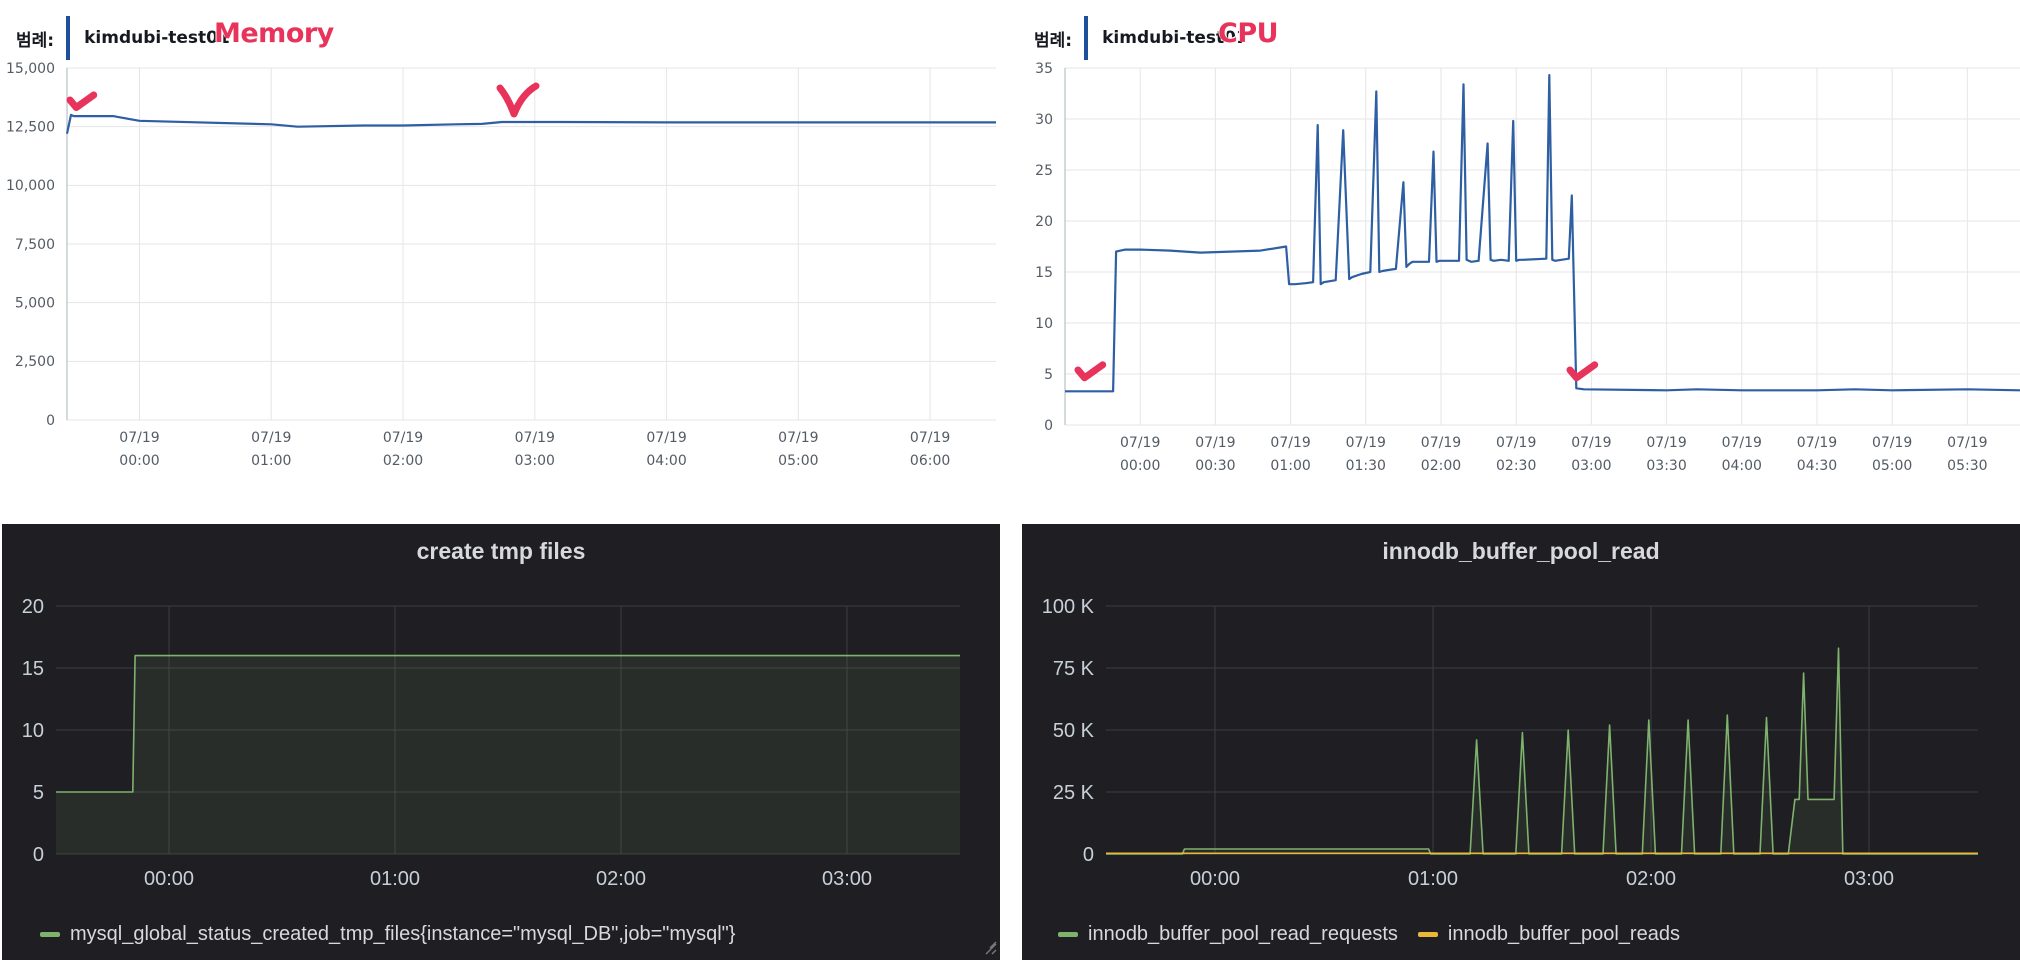 This screenshot has width=2020, height=960. What do you see at coordinates (501, 551) in the screenshot?
I see `tmp-files-title: create tmp files` at bounding box center [501, 551].